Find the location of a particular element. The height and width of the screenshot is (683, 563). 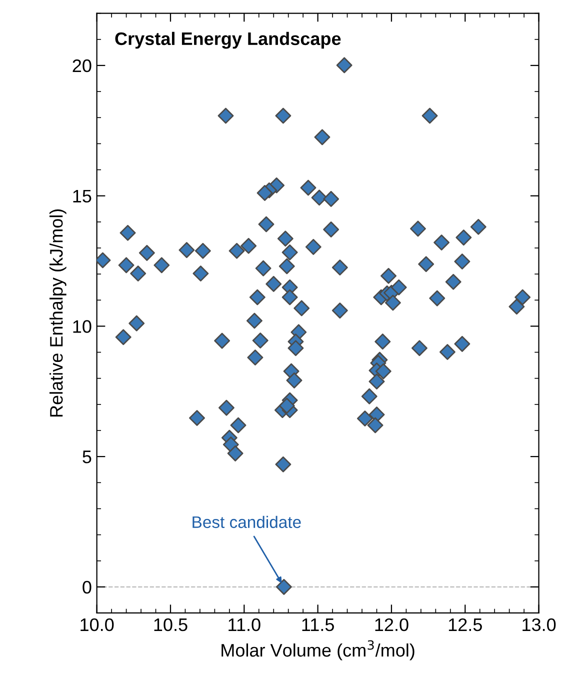

x-tick-label: 12.0 is located at coordinates (391, 625).